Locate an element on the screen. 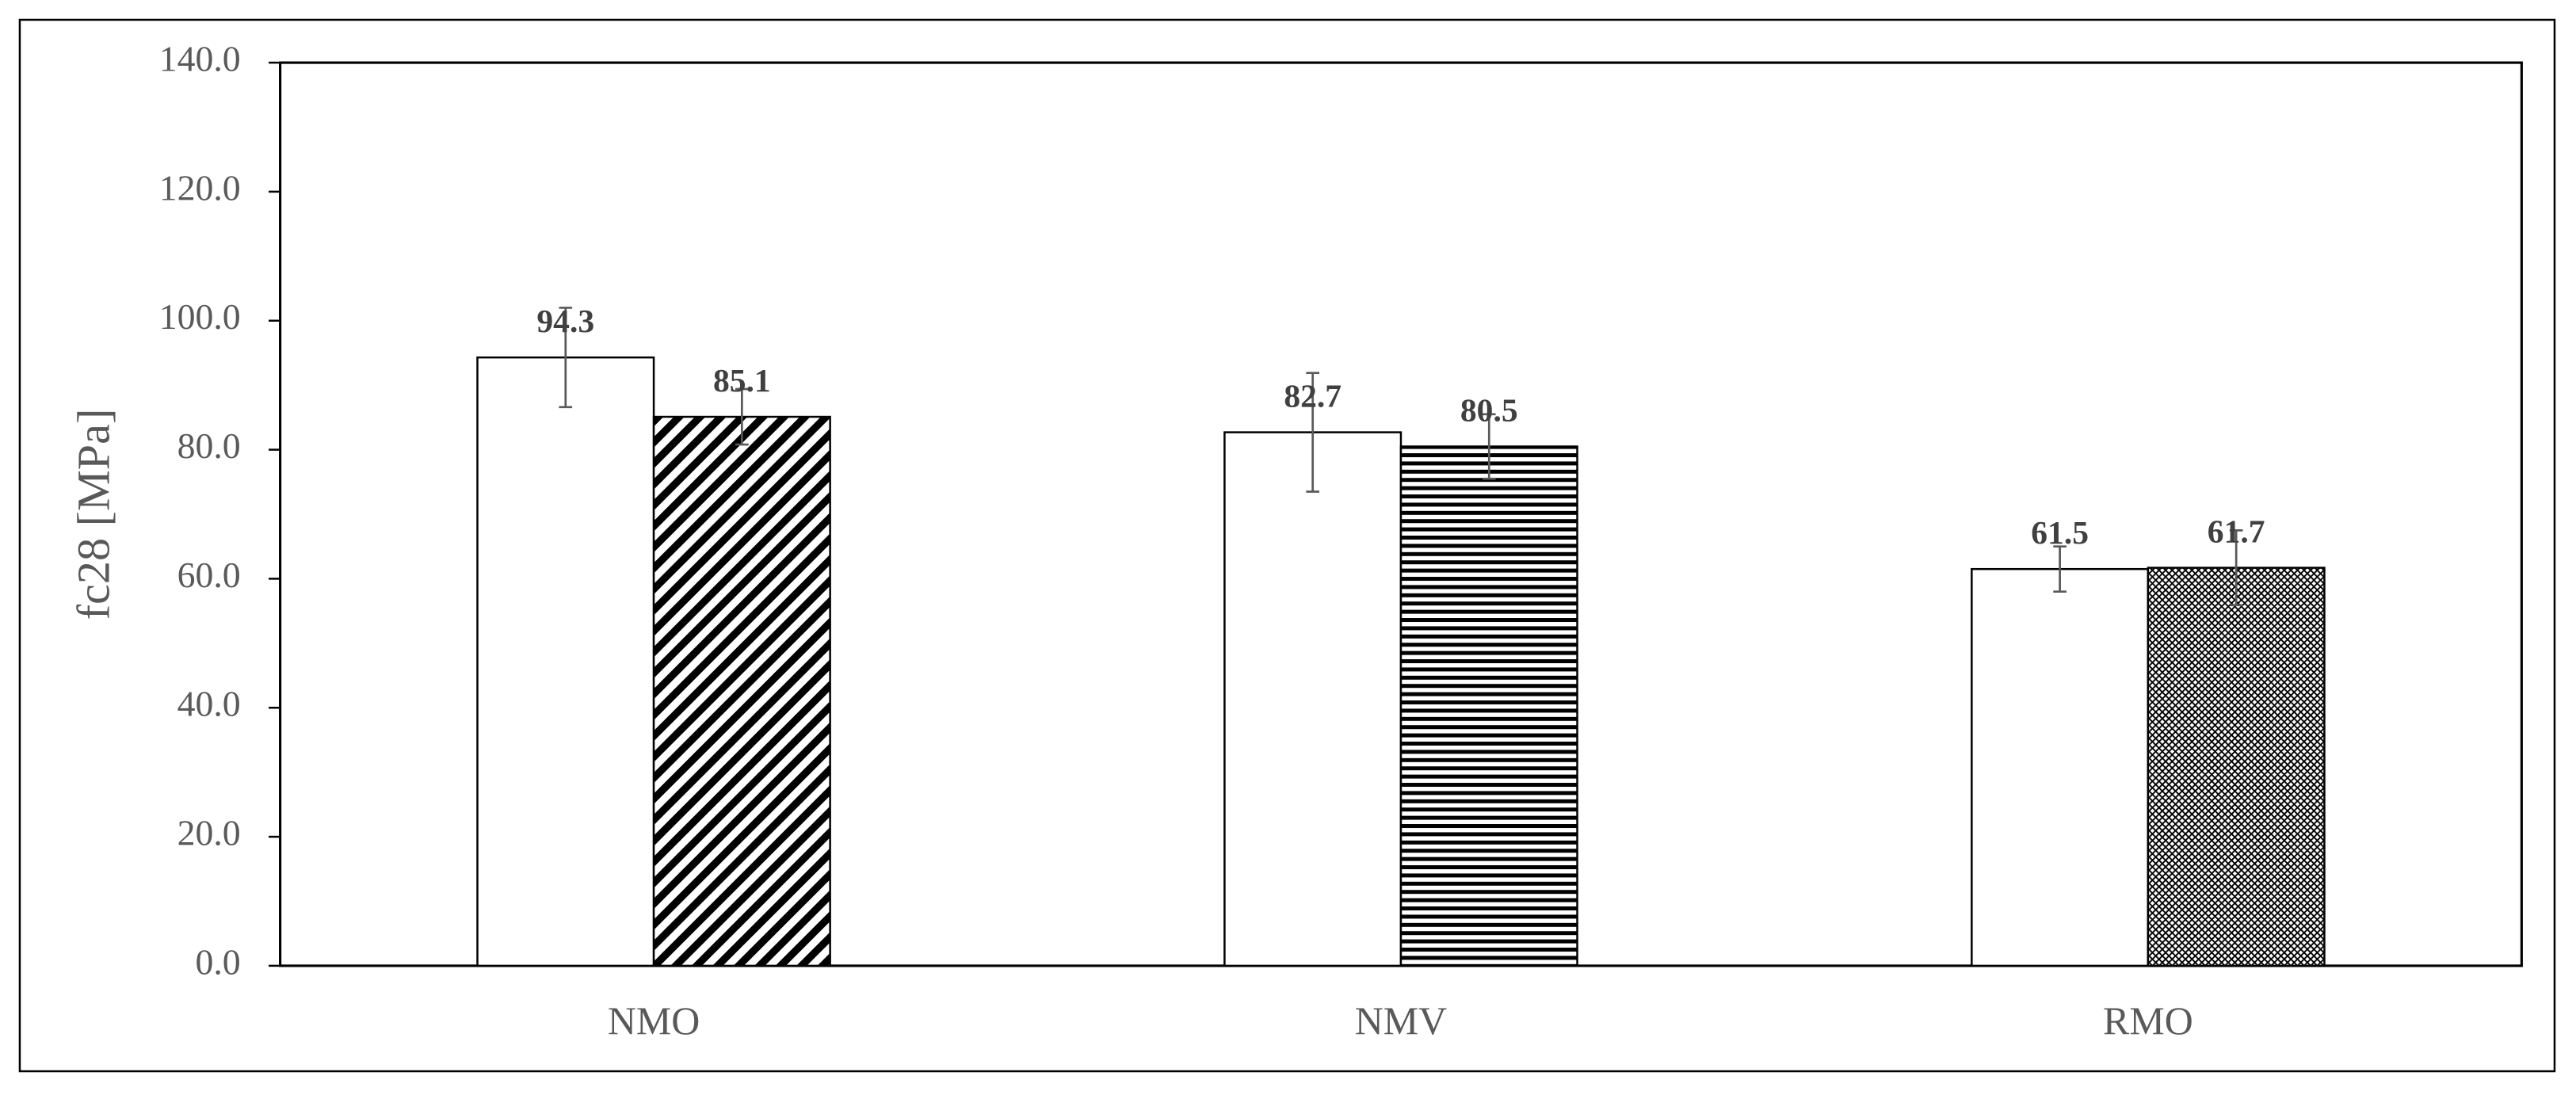 The image size is (2576, 1095). y-tick-label: 140.0 is located at coordinates (200, 59).